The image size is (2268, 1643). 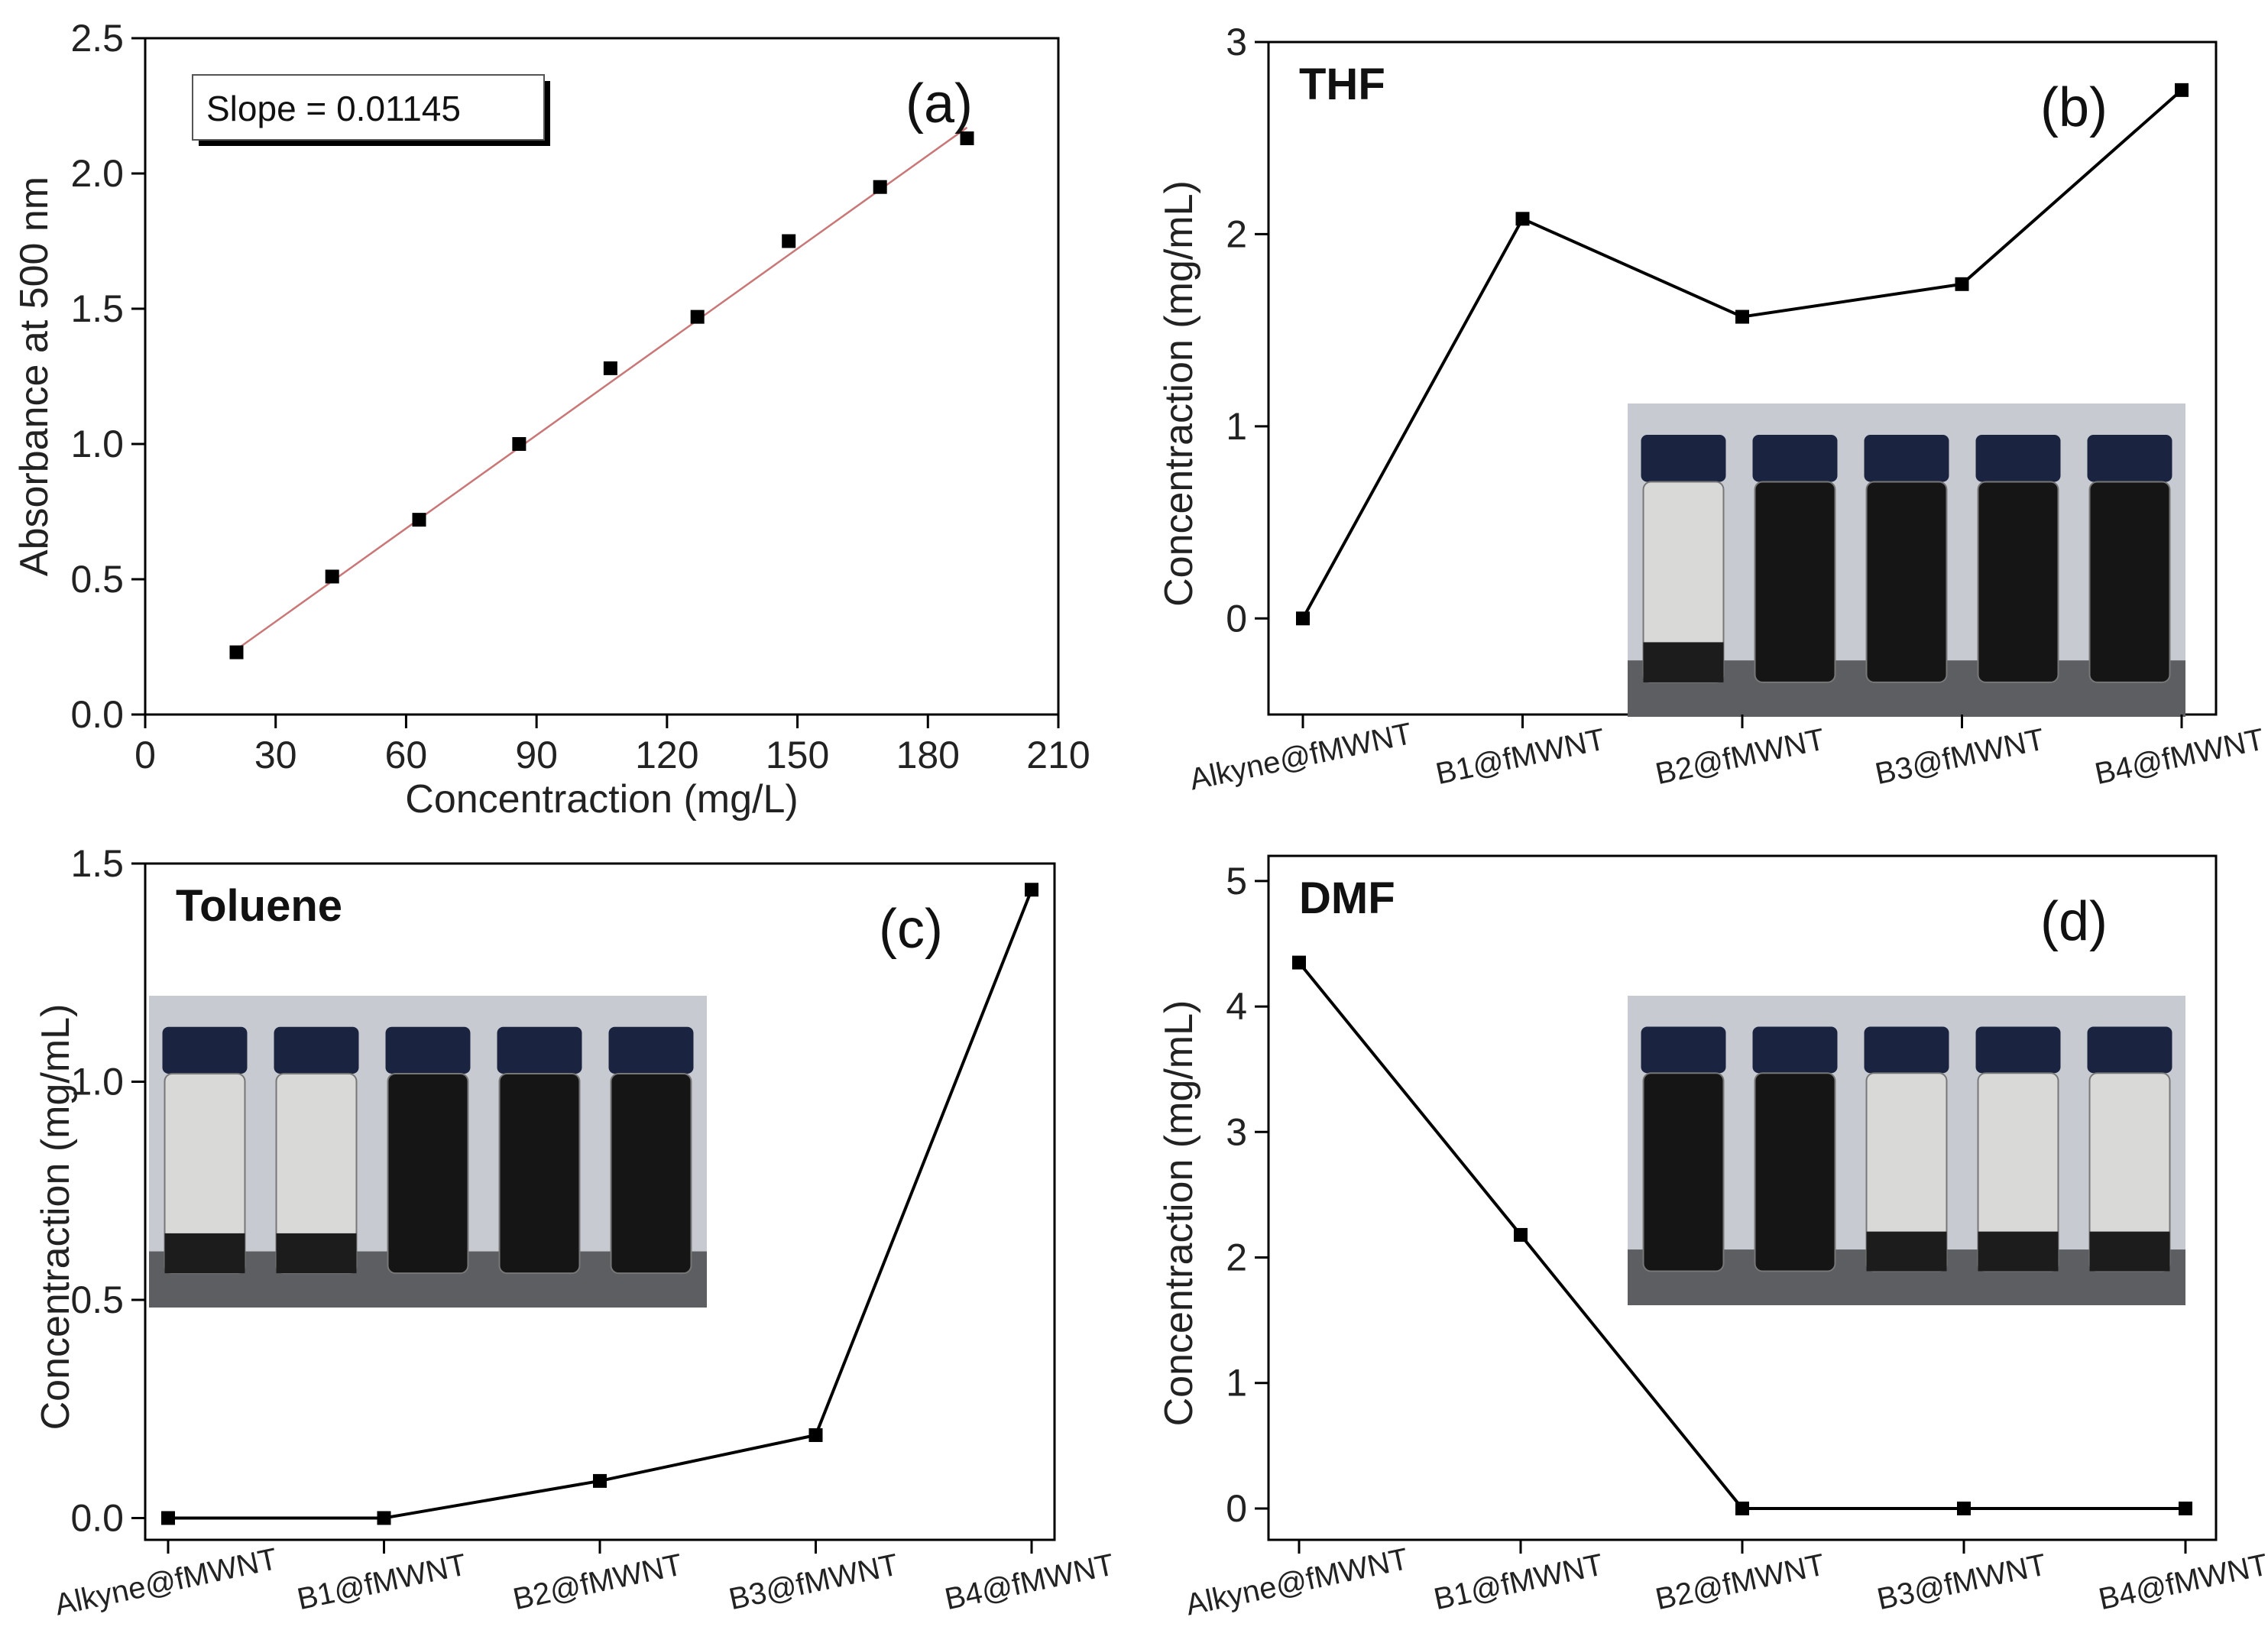 What do you see at coordinates (940, 103) in the screenshot?
I see `panel-label: (a)` at bounding box center [940, 103].